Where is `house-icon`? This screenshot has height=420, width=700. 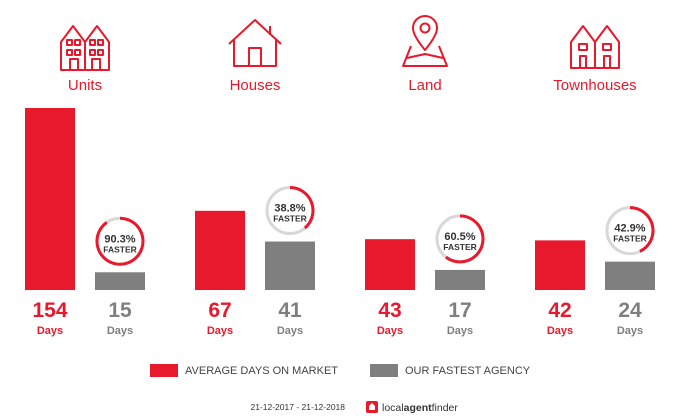
house-icon is located at coordinates (255, 43).